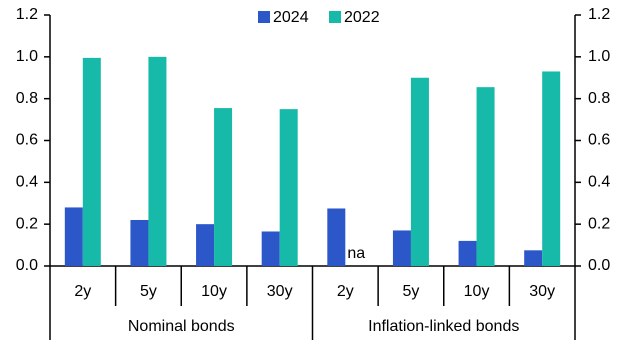  What do you see at coordinates (181, 326) in the screenshot?
I see `group-label: Nominal bonds` at bounding box center [181, 326].